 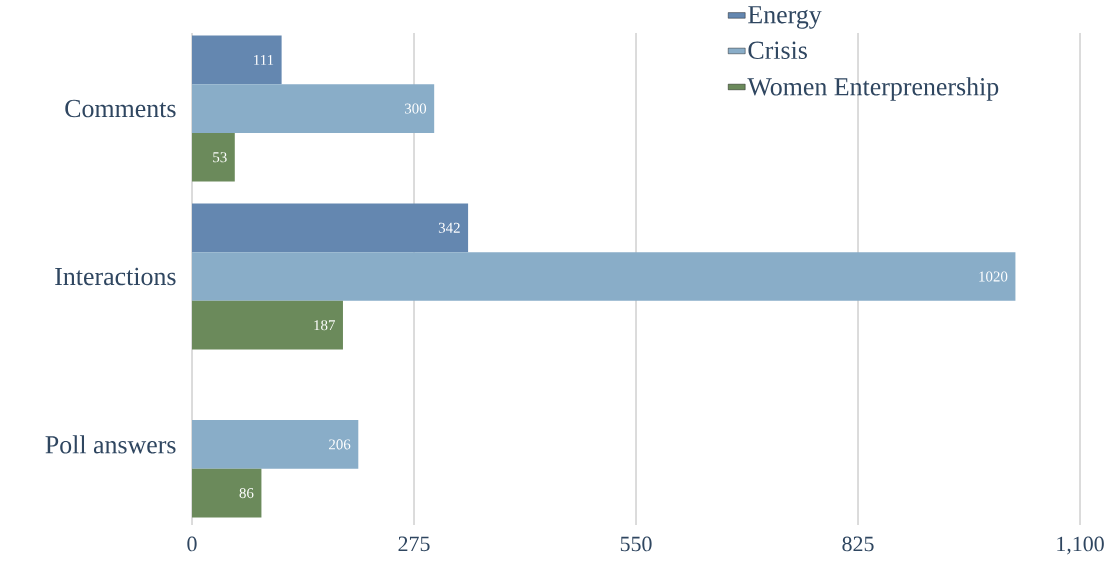 I want to click on x-tick-label: 550, so click(x=636, y=544).